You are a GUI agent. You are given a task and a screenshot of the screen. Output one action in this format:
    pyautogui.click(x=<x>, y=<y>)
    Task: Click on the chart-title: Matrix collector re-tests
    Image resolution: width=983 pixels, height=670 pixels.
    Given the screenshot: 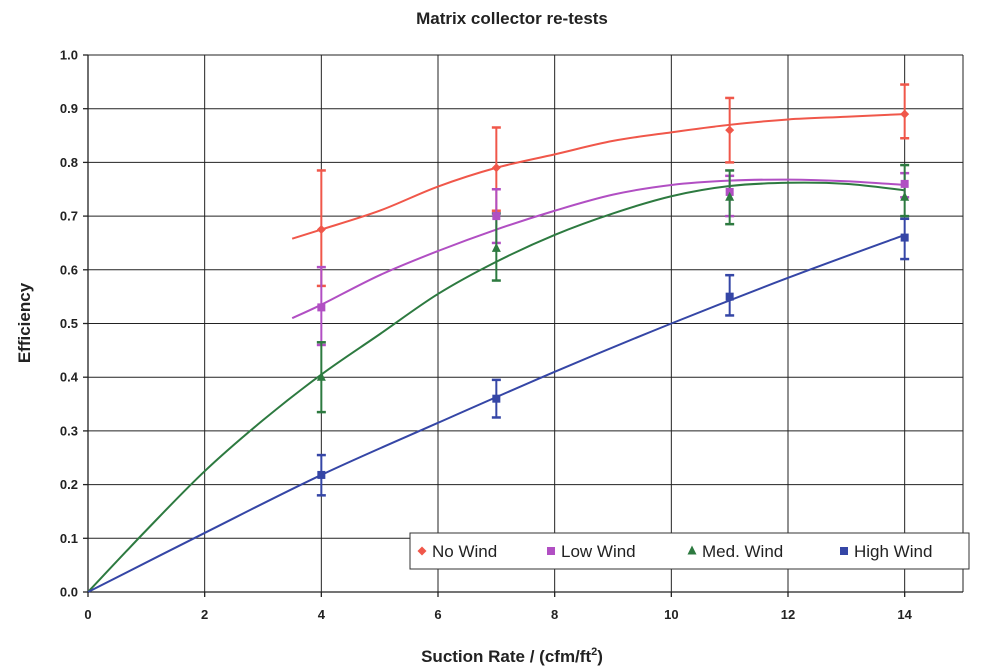 What is the action you would take?
    pyautogui.click(x=512, y=18)
    